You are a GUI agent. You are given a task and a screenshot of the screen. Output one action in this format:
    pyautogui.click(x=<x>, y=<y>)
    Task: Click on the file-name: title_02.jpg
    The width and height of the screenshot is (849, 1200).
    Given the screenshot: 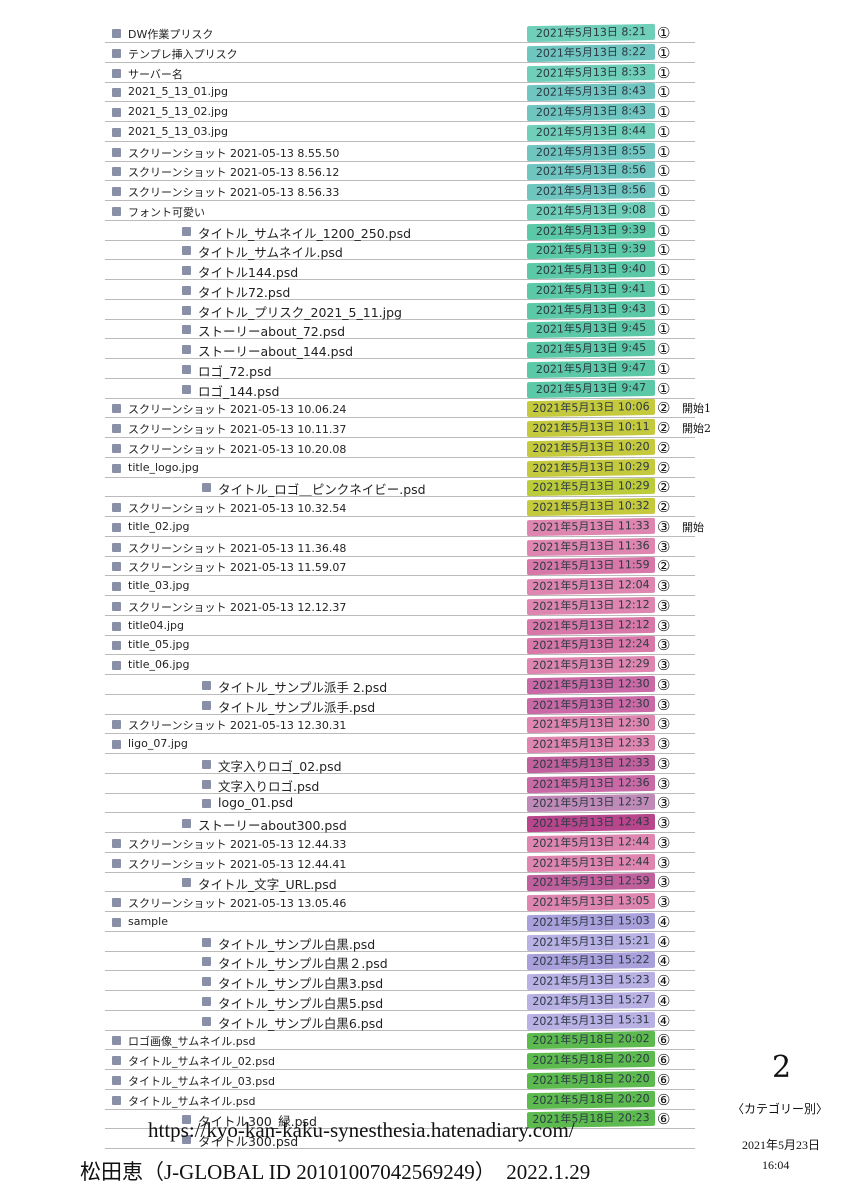 What is the action you would take?
    pyautogui.click(x=159, y=526)
    